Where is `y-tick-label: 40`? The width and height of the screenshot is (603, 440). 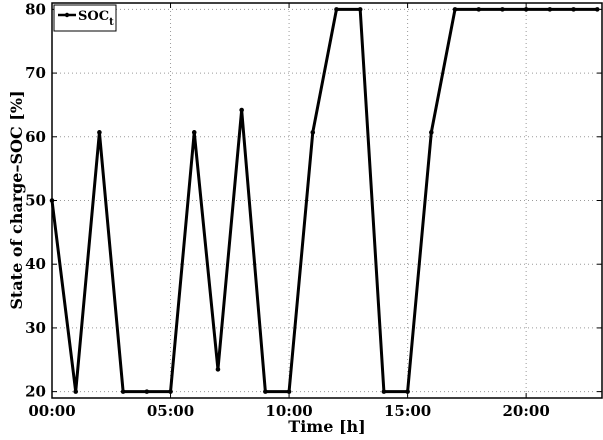
y-tick-label: 40 is located at coordinates (35, 264).